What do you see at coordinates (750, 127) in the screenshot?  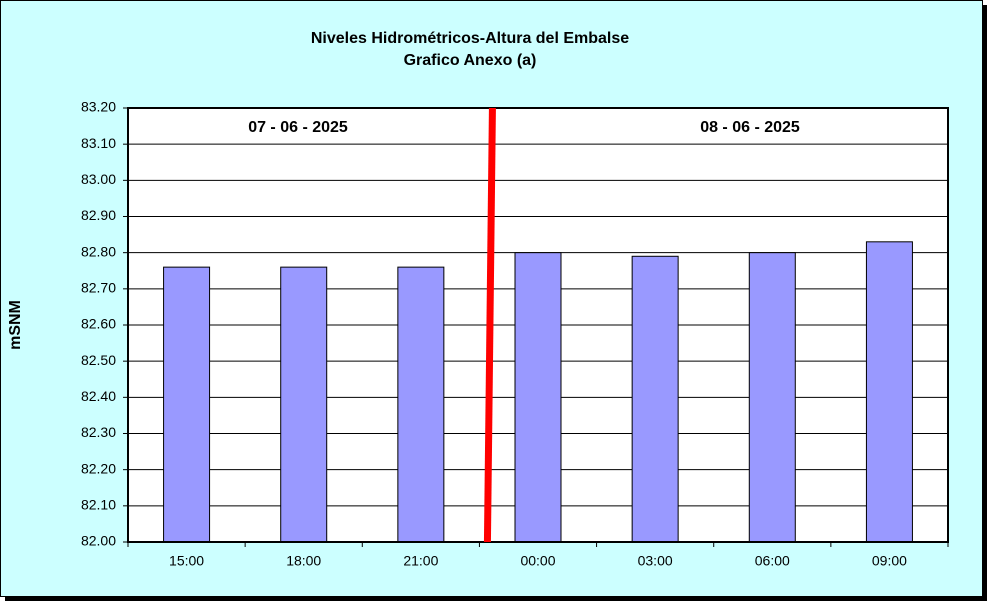 I see `annotation: 08 - 06 - 2025` at bounding box center [750, 127].